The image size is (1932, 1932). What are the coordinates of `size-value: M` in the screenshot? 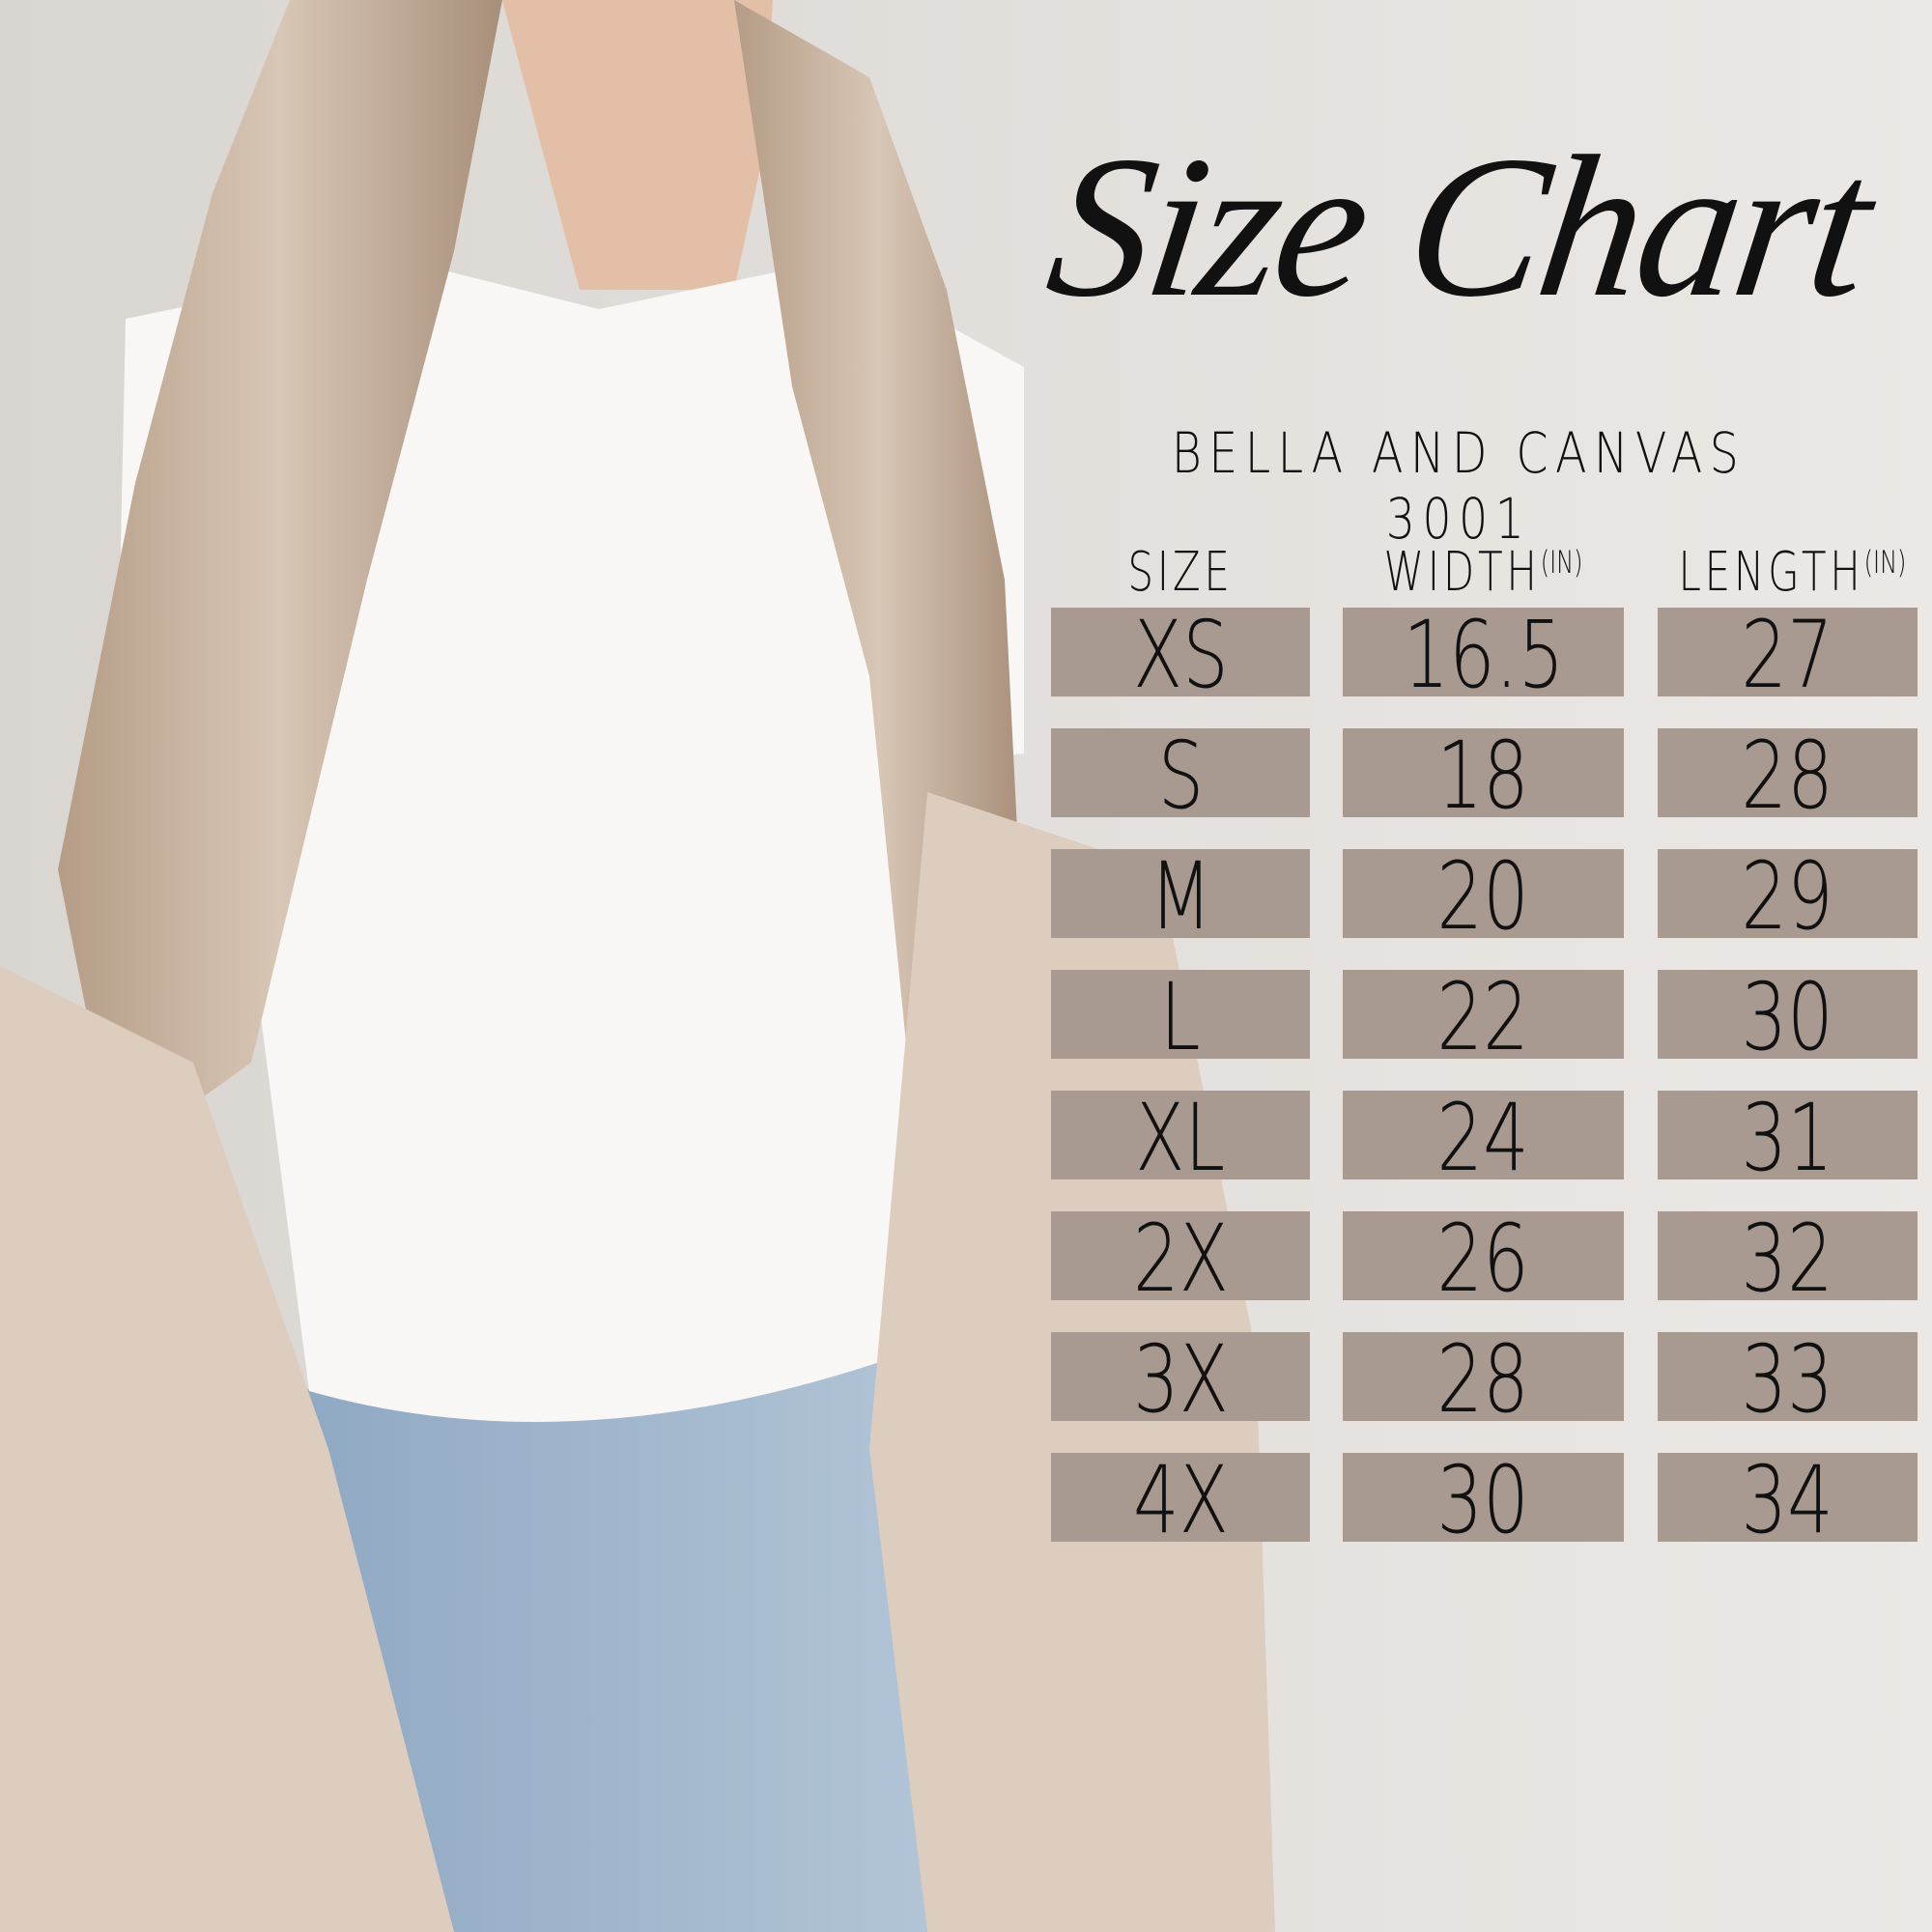 It's located at (1180, 896).